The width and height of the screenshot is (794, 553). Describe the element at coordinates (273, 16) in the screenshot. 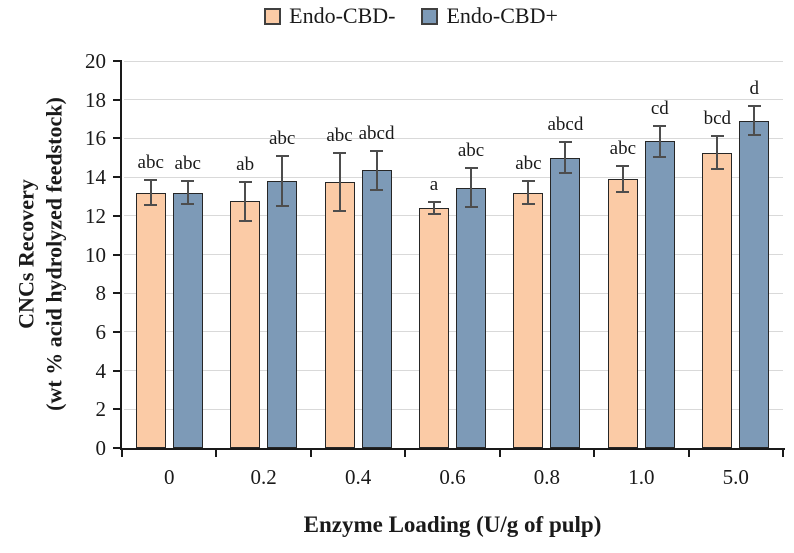

I see `legend-swatch-endo-cbd-minus` at that location.